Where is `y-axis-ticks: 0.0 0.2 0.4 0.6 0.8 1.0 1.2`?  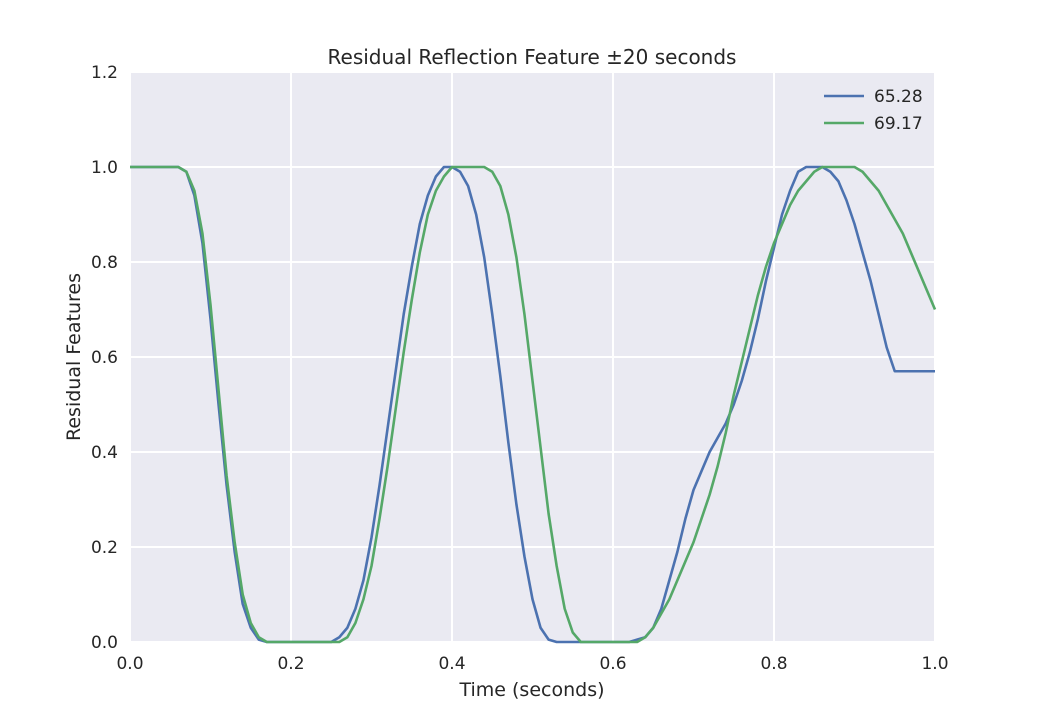 y-axis-ticks: 0.0 0.2 0.4 0.6 0.8 1.0 1.2 is located at coordinates (104, 358).